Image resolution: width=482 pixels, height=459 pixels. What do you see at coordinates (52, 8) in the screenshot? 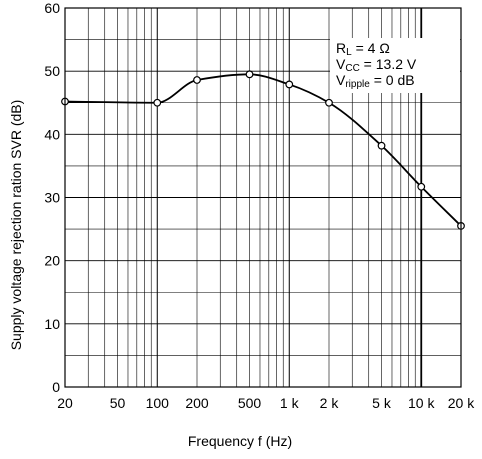
I see `y-tick-label: 60` at bounding box center [52, 8].